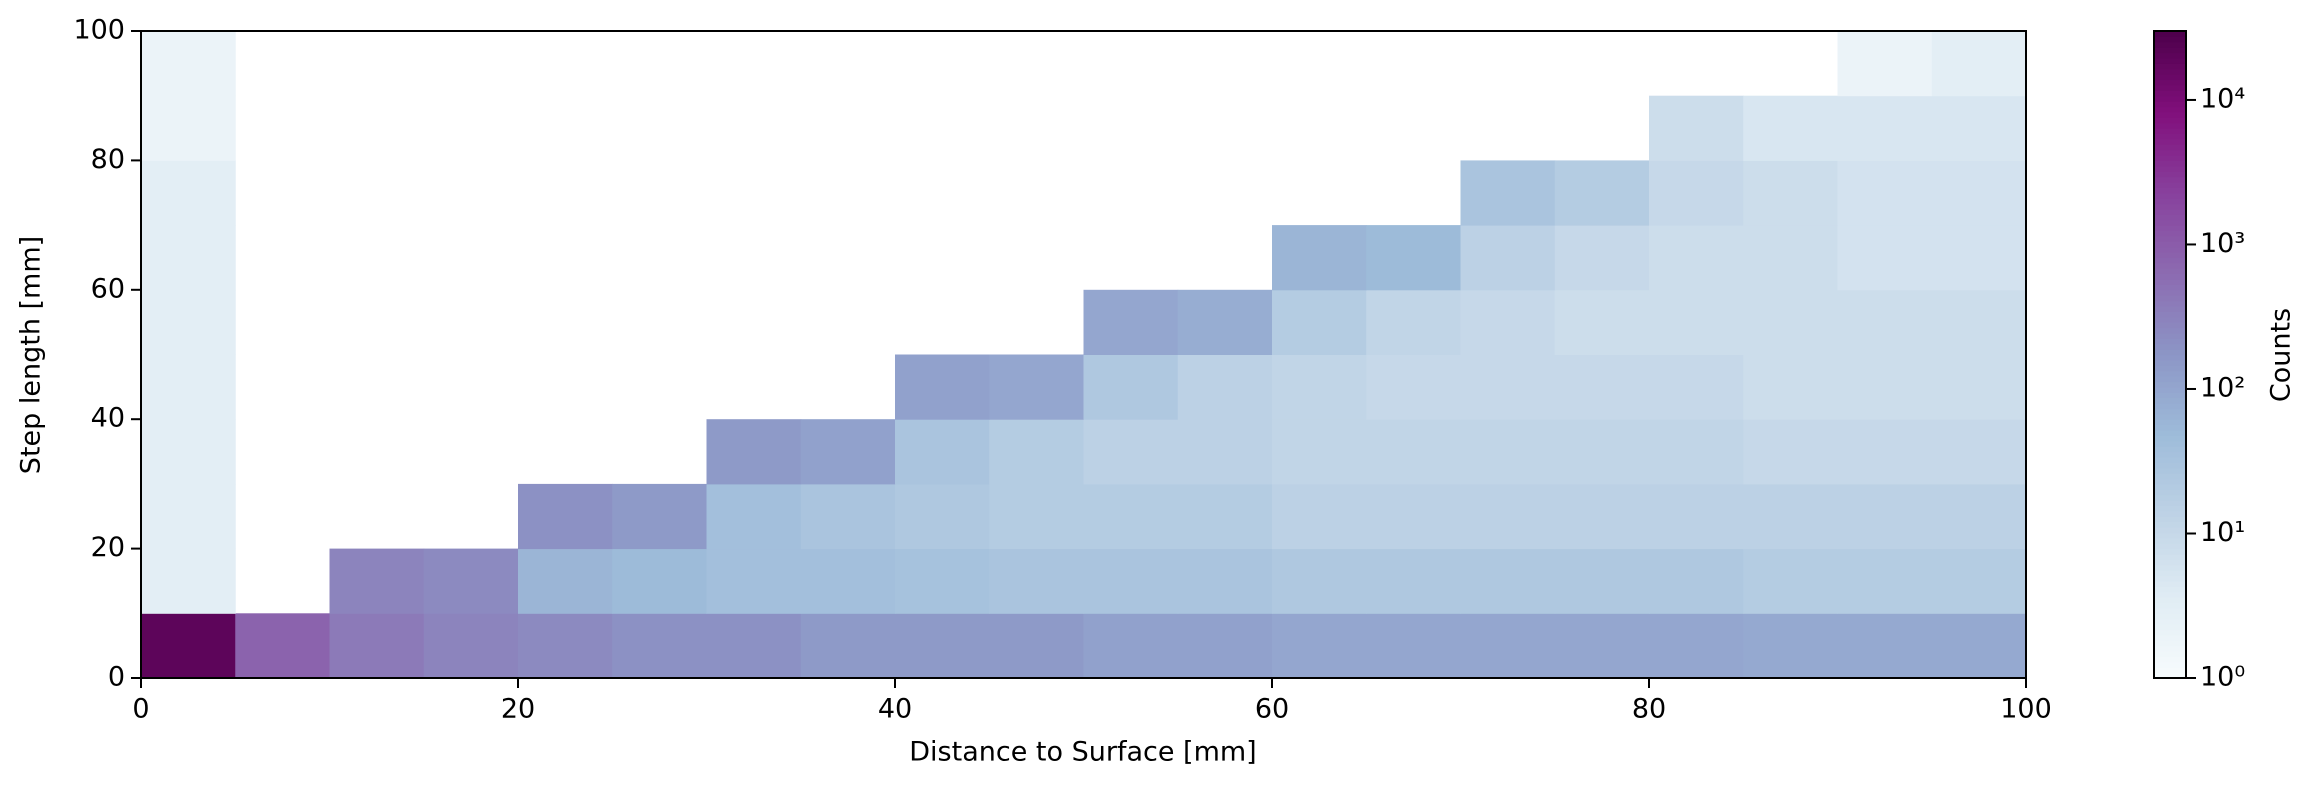 This screenshot has height=790, width=2321. What do you see at coordinates (2222, 98) in the screenshot?
I see `colorbar-tick-label: 10⁴` at bounding box center [2222, 98].